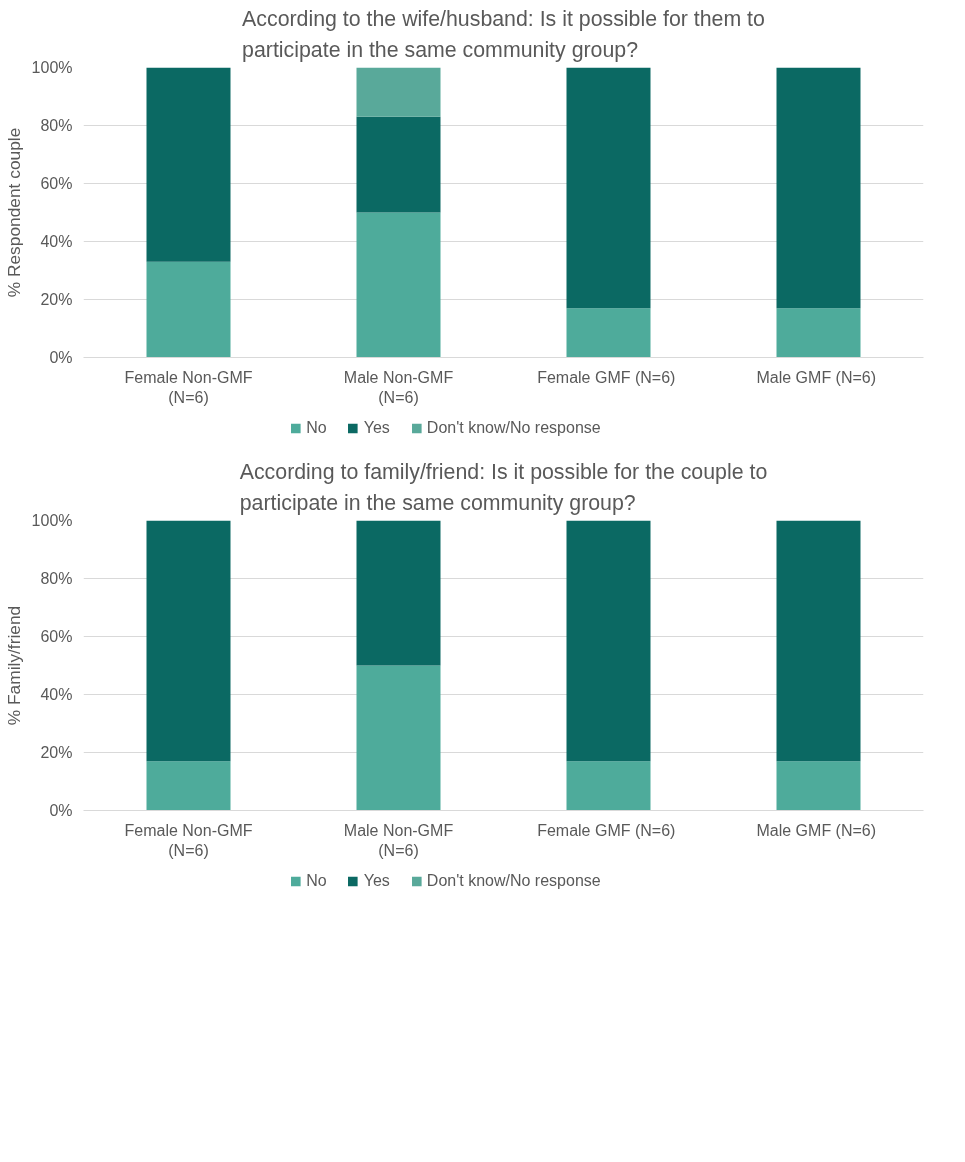 Image resolution: width=965 pixels, height=1162 pixels. I want to click on chart-title: According to the wife/husband: Is it possible for them to participate in the same community group?, so click(503, 35).